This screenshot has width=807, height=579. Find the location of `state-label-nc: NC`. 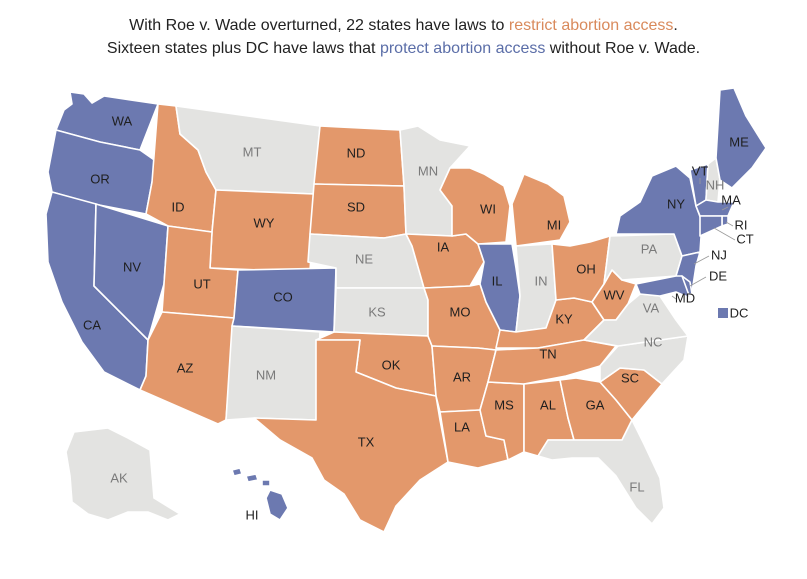

state-label-nc: NC is located at coordinates (653, 341).